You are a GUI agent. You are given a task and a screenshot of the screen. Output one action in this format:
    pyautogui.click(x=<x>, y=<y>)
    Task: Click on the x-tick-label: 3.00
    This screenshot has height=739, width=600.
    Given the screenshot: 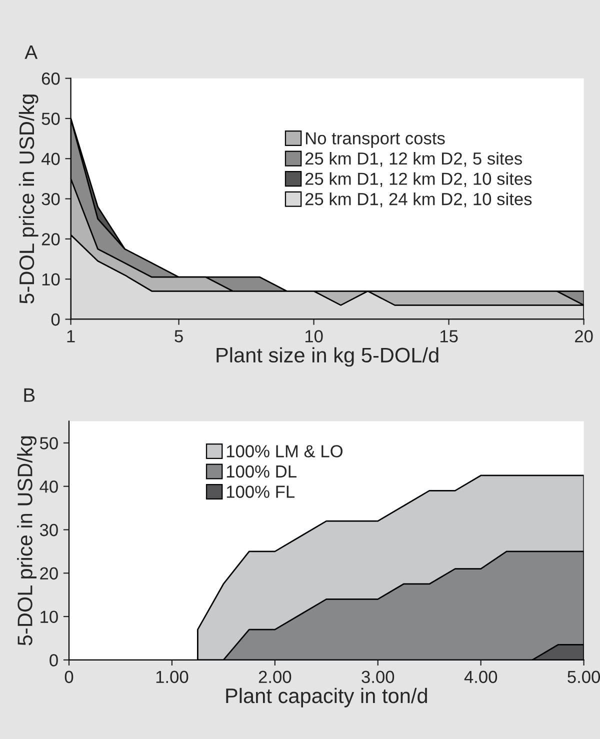 What is the action you would take?
    pyautogui.click(x=378, y=677)
    